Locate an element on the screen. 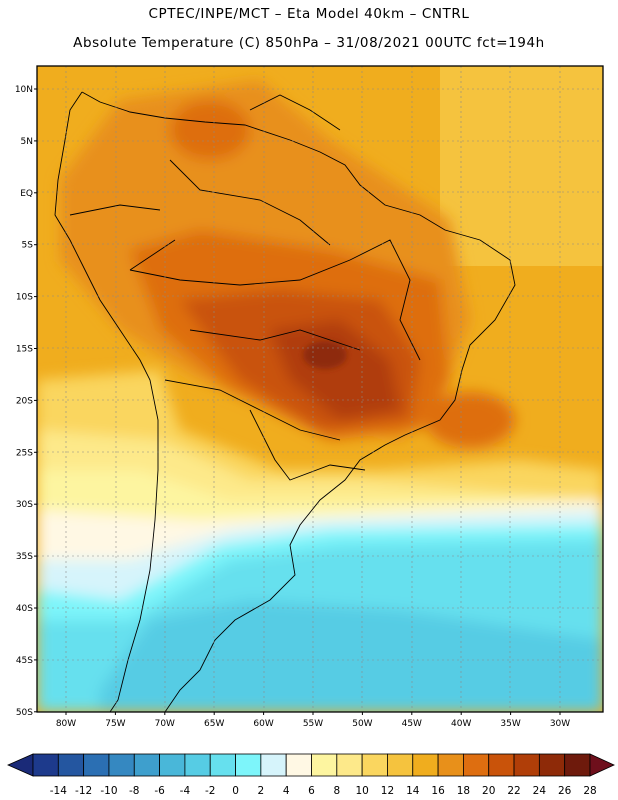 The height and width of the screenshot is (800, 618). lat-label: 30S is located at coordinates (24, 505).